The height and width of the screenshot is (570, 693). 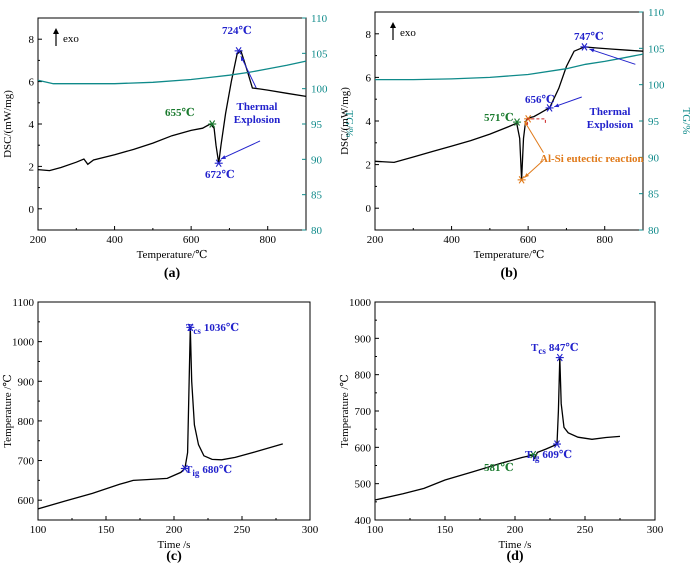 What do you see at coordinates (499, 118) in the screenshot?
I see `annotation-label: 571℃` at bounding box center [499, 118].